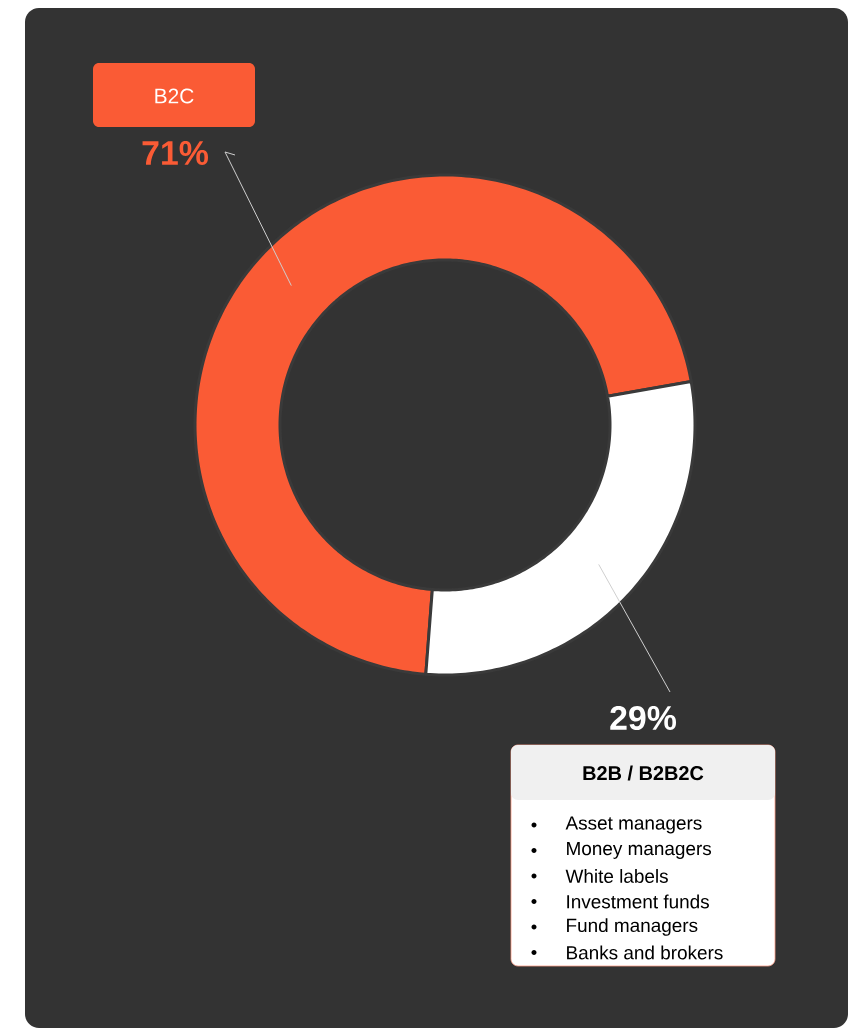 This screenshot has height=1030, width=859. I want to click on text: Investment funds, so click(638, 901).